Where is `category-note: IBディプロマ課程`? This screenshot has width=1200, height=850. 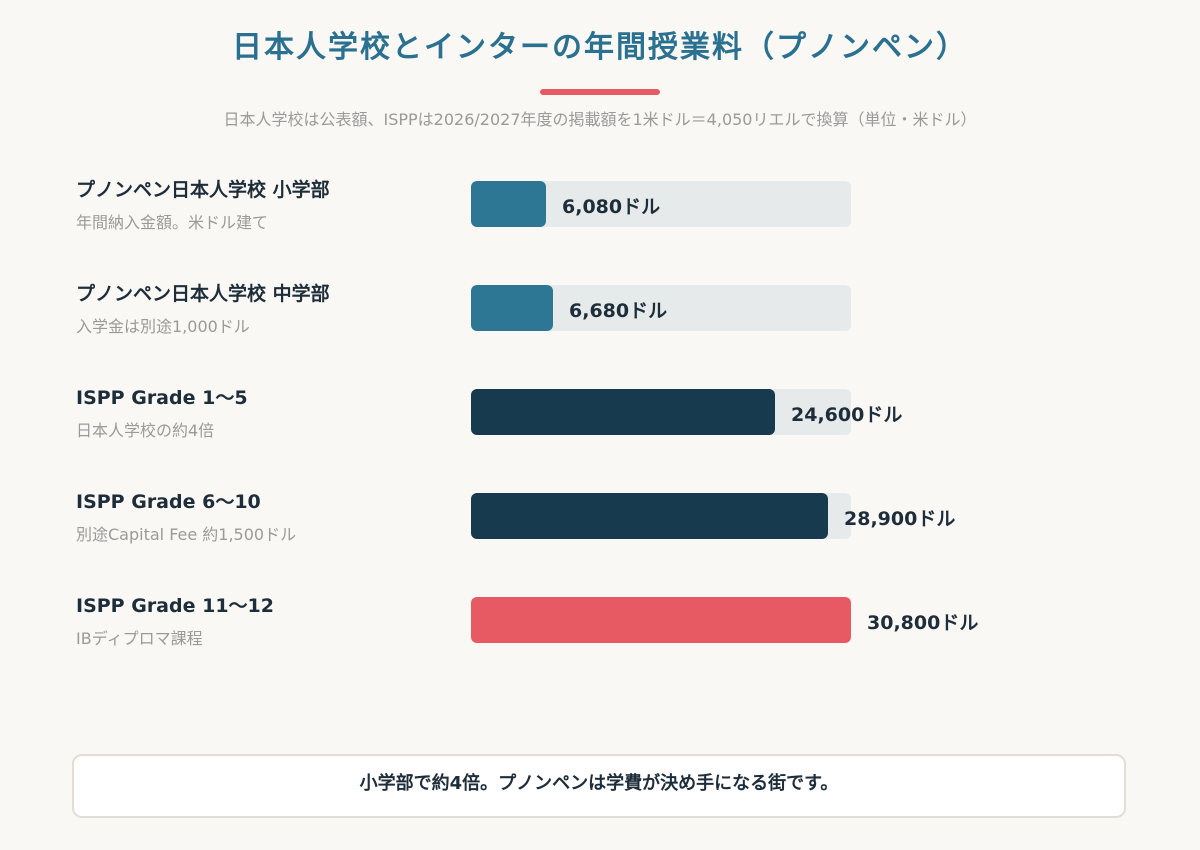
category-note: IBディプロマ課程 is located at coordinates (139, 638).